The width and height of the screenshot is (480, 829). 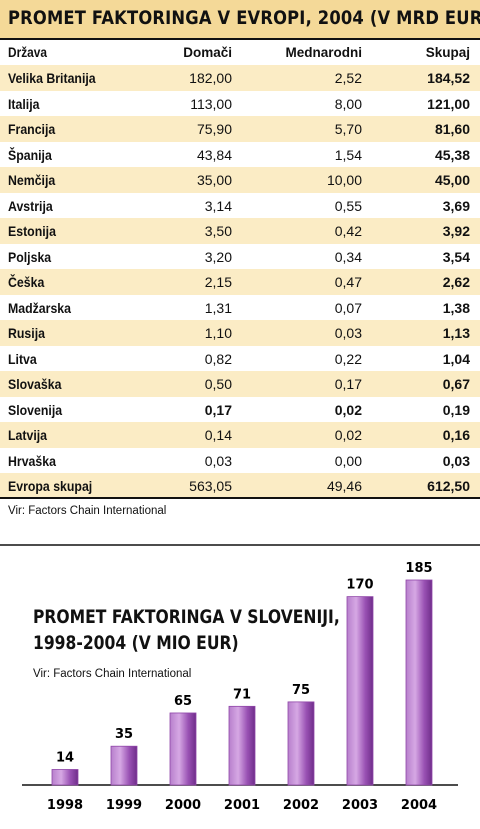 What do you see at coordinates (348, 103) in the screenshot?
I see `international-cell: 8,00` at bounding box center [348, 103].